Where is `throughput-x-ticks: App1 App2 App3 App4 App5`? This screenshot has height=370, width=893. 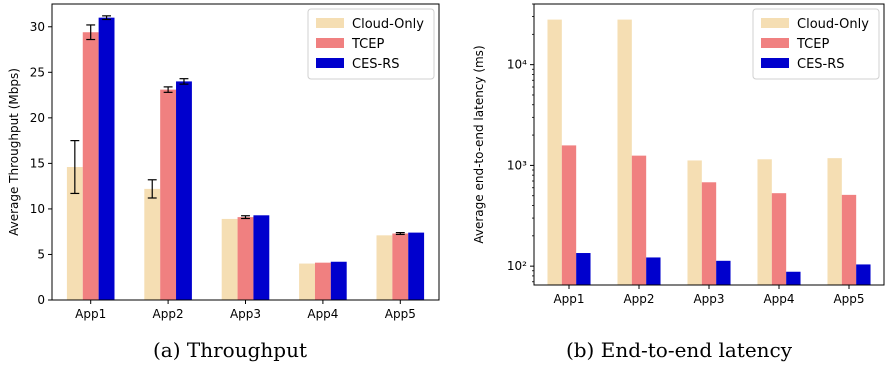 throughput-x-ticks: App1 App2 App3 App4 App5 is located at coordinates (245, 310).